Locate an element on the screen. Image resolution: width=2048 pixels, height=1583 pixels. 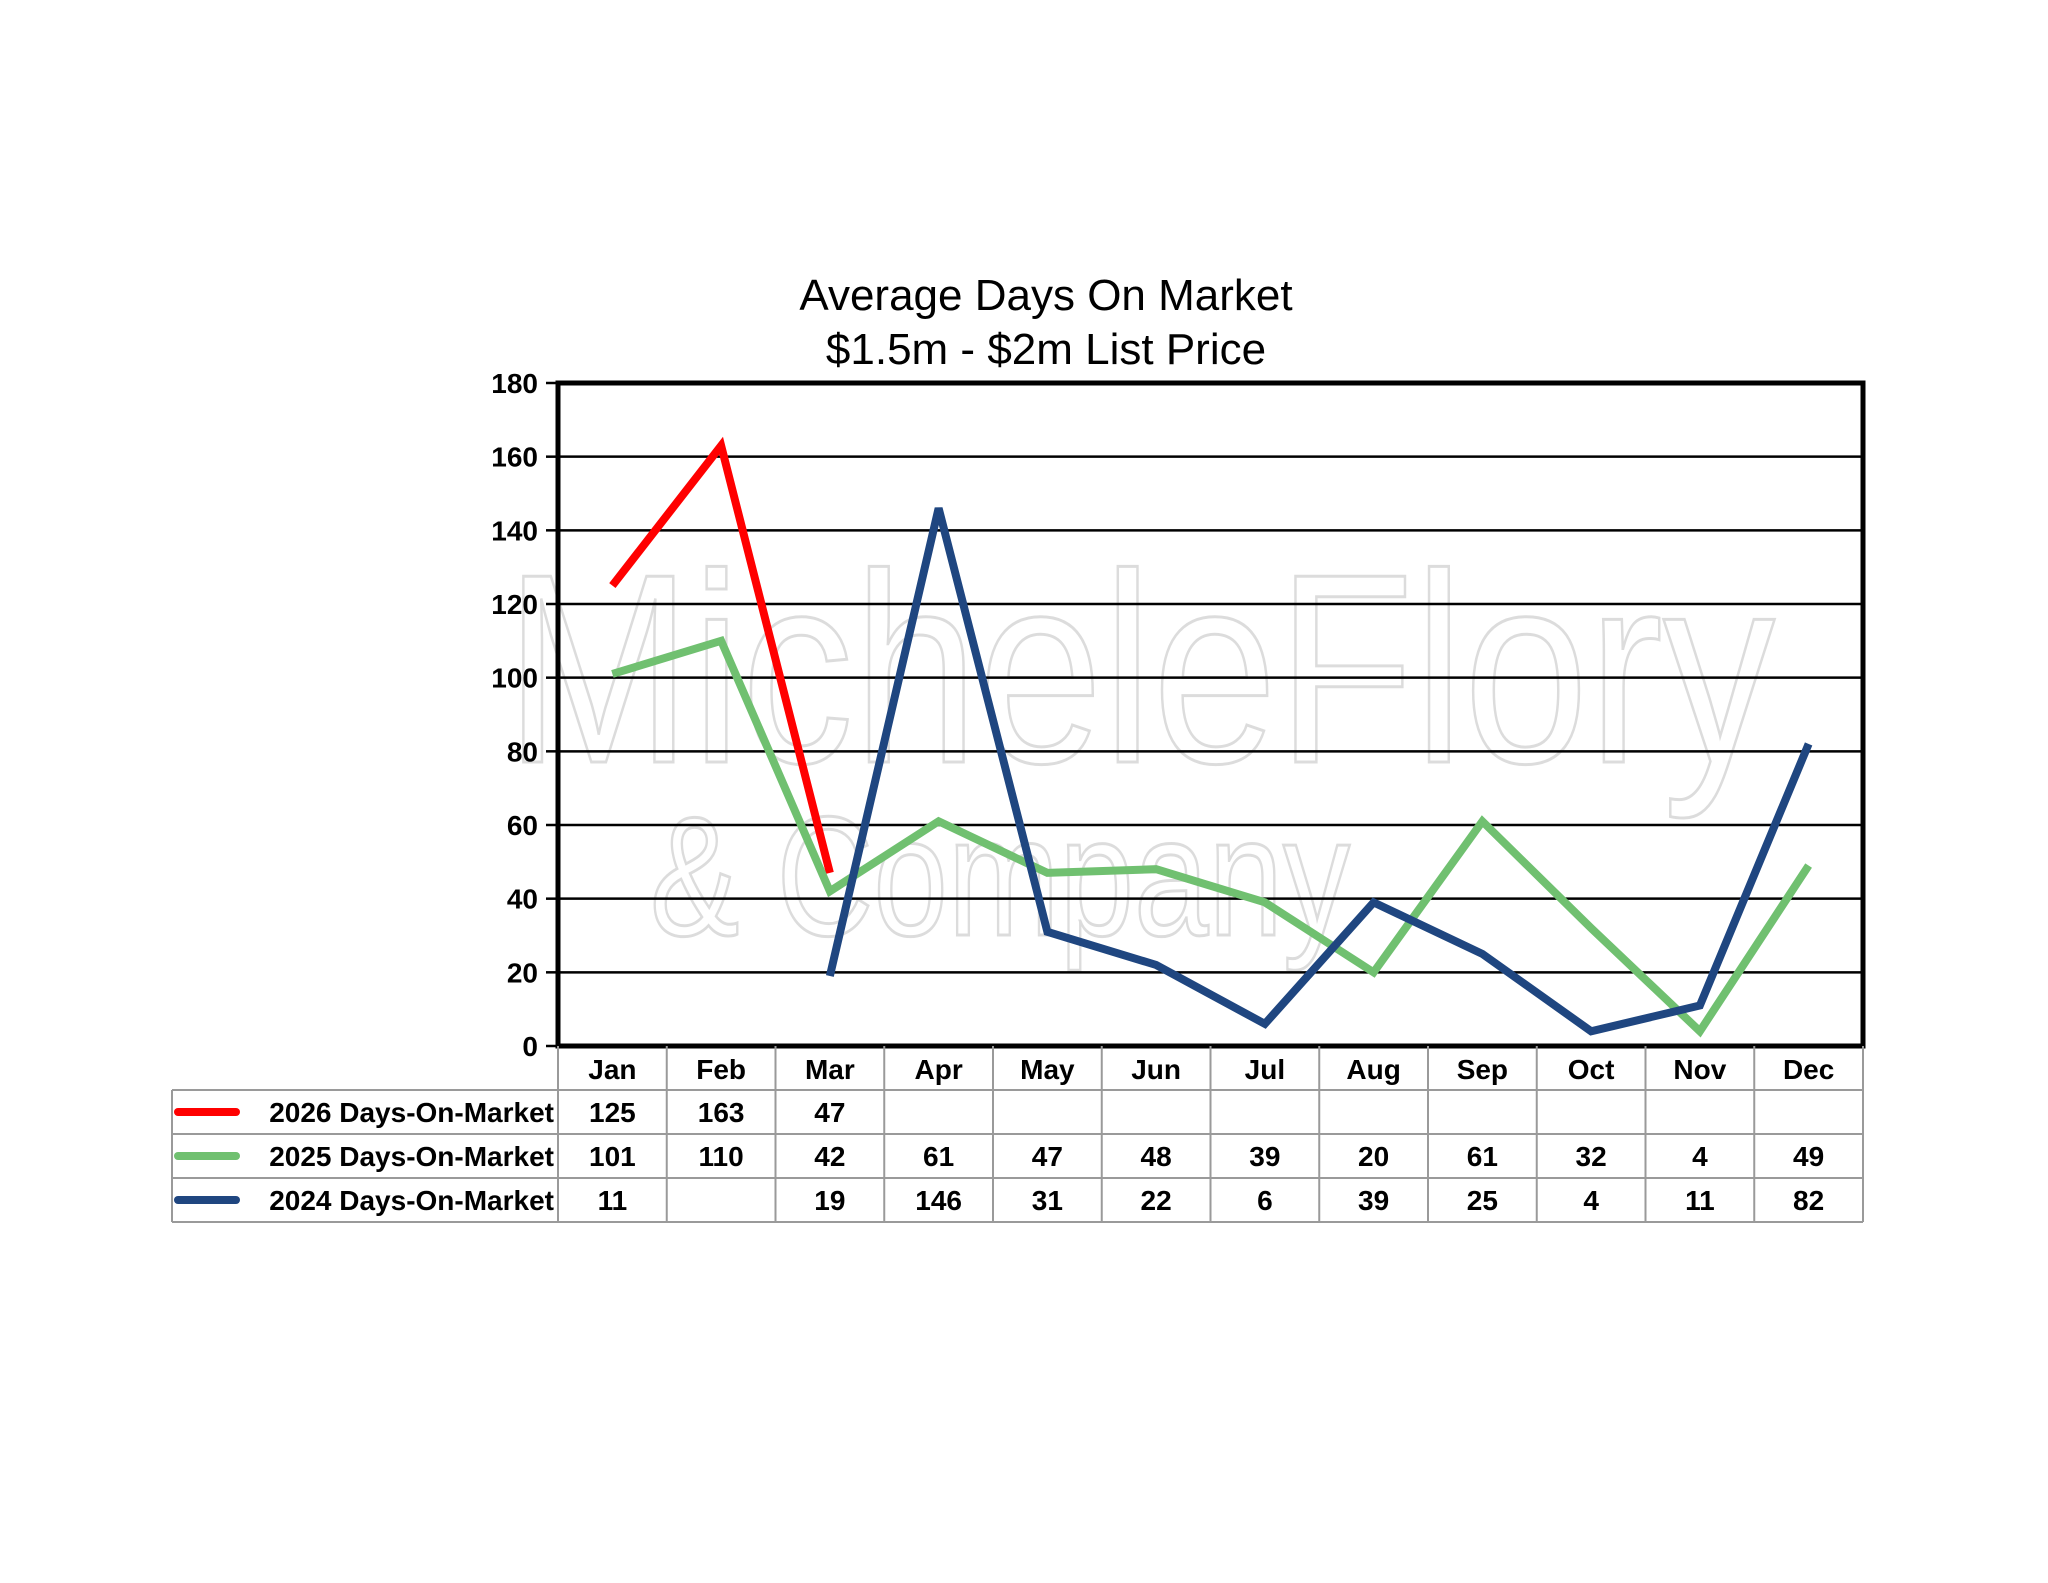
y-tick-label: 180 is located at coordinates (514, 383).